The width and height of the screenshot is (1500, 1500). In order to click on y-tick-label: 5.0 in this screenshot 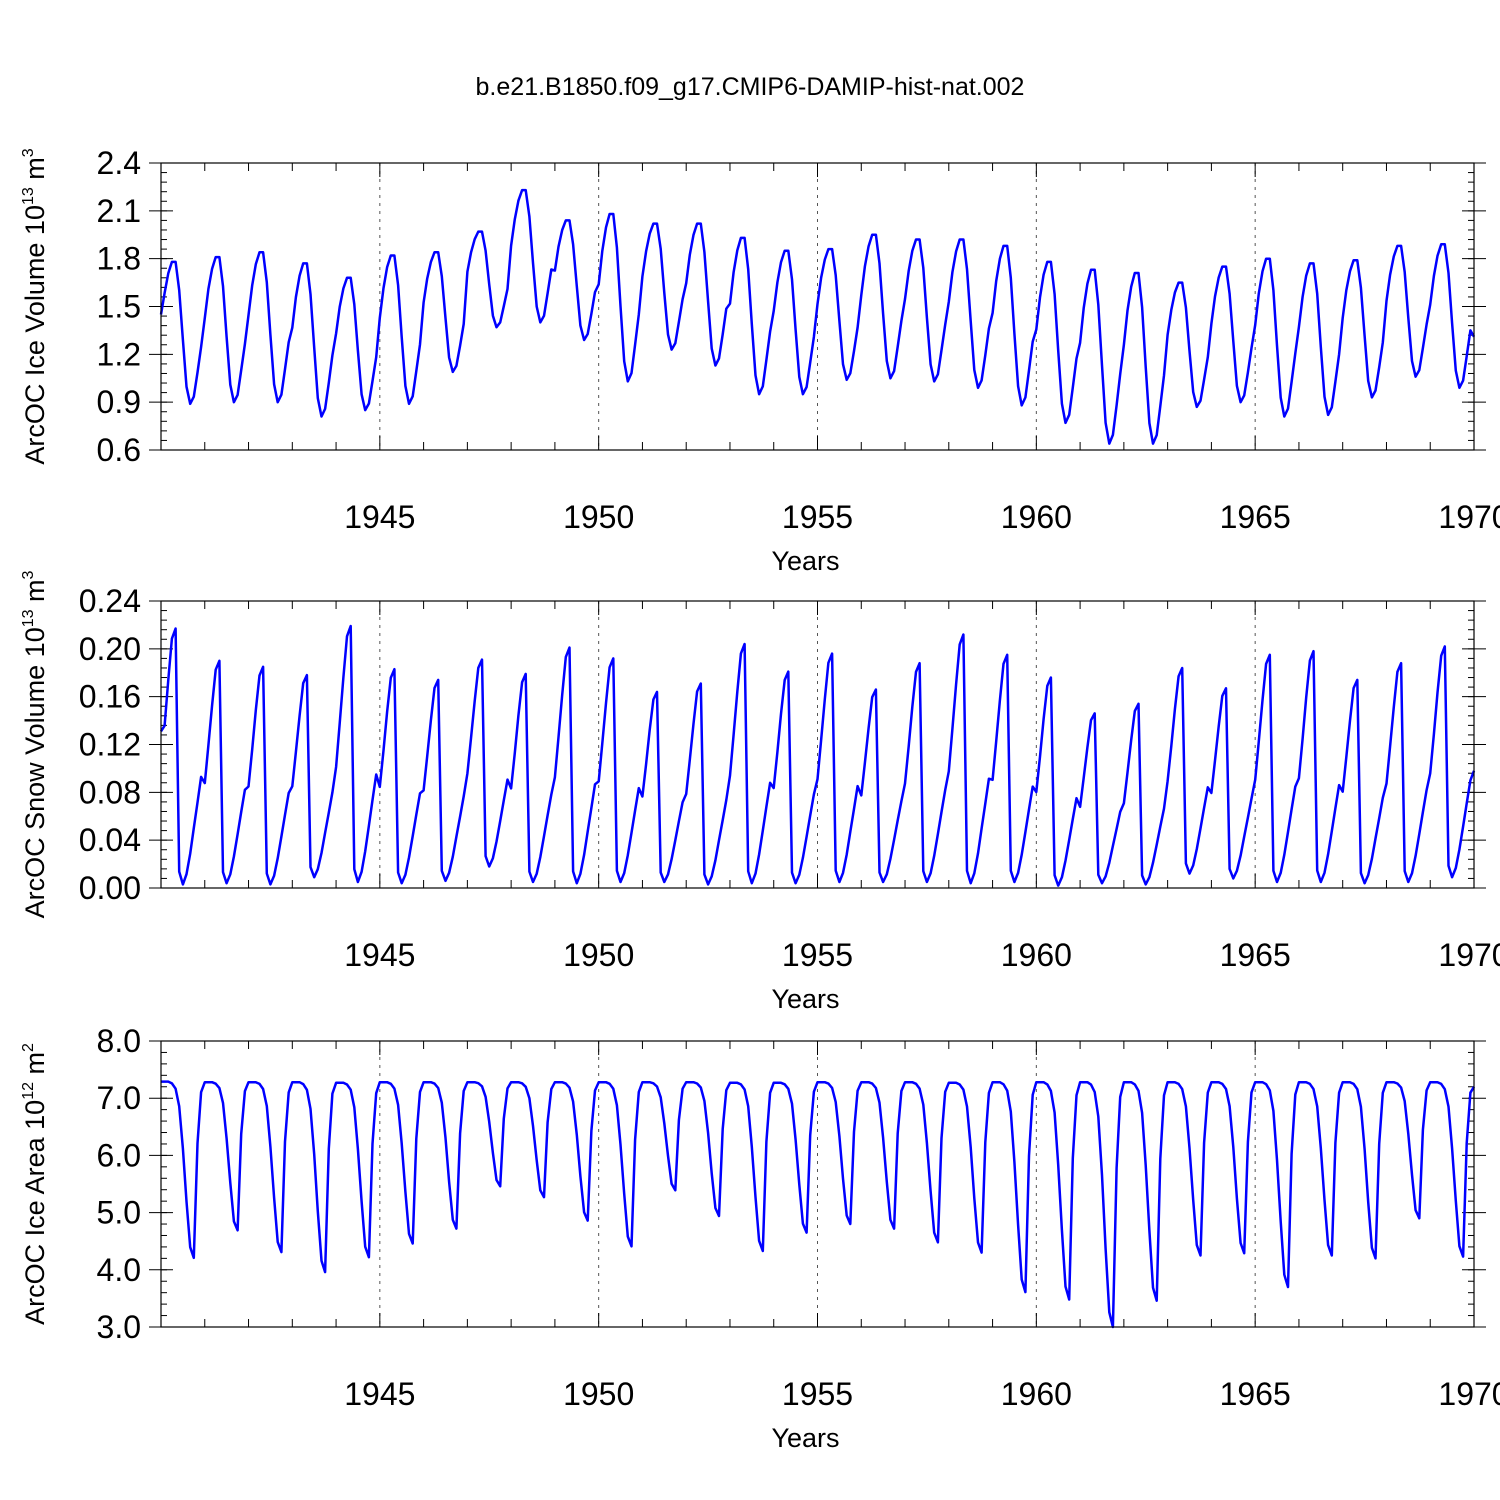, I will do `click(119, 1213)`.